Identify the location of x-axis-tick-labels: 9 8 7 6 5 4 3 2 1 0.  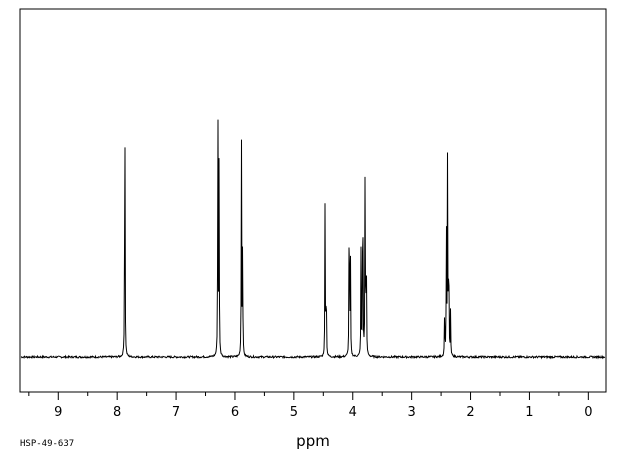
(323, 412).